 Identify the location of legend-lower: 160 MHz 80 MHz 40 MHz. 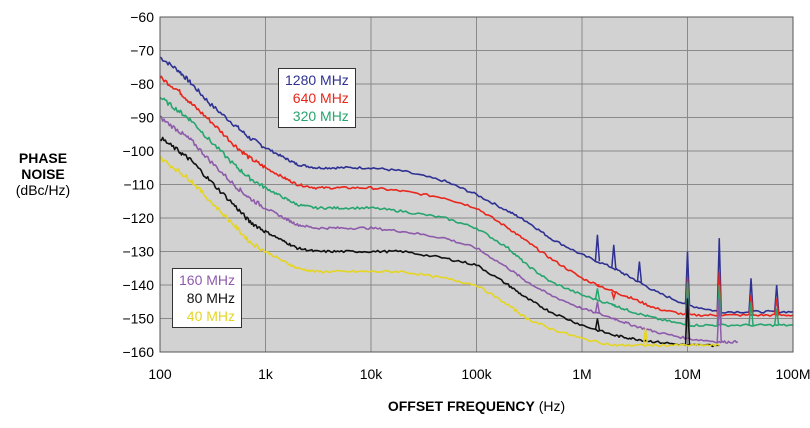
(207, 298).